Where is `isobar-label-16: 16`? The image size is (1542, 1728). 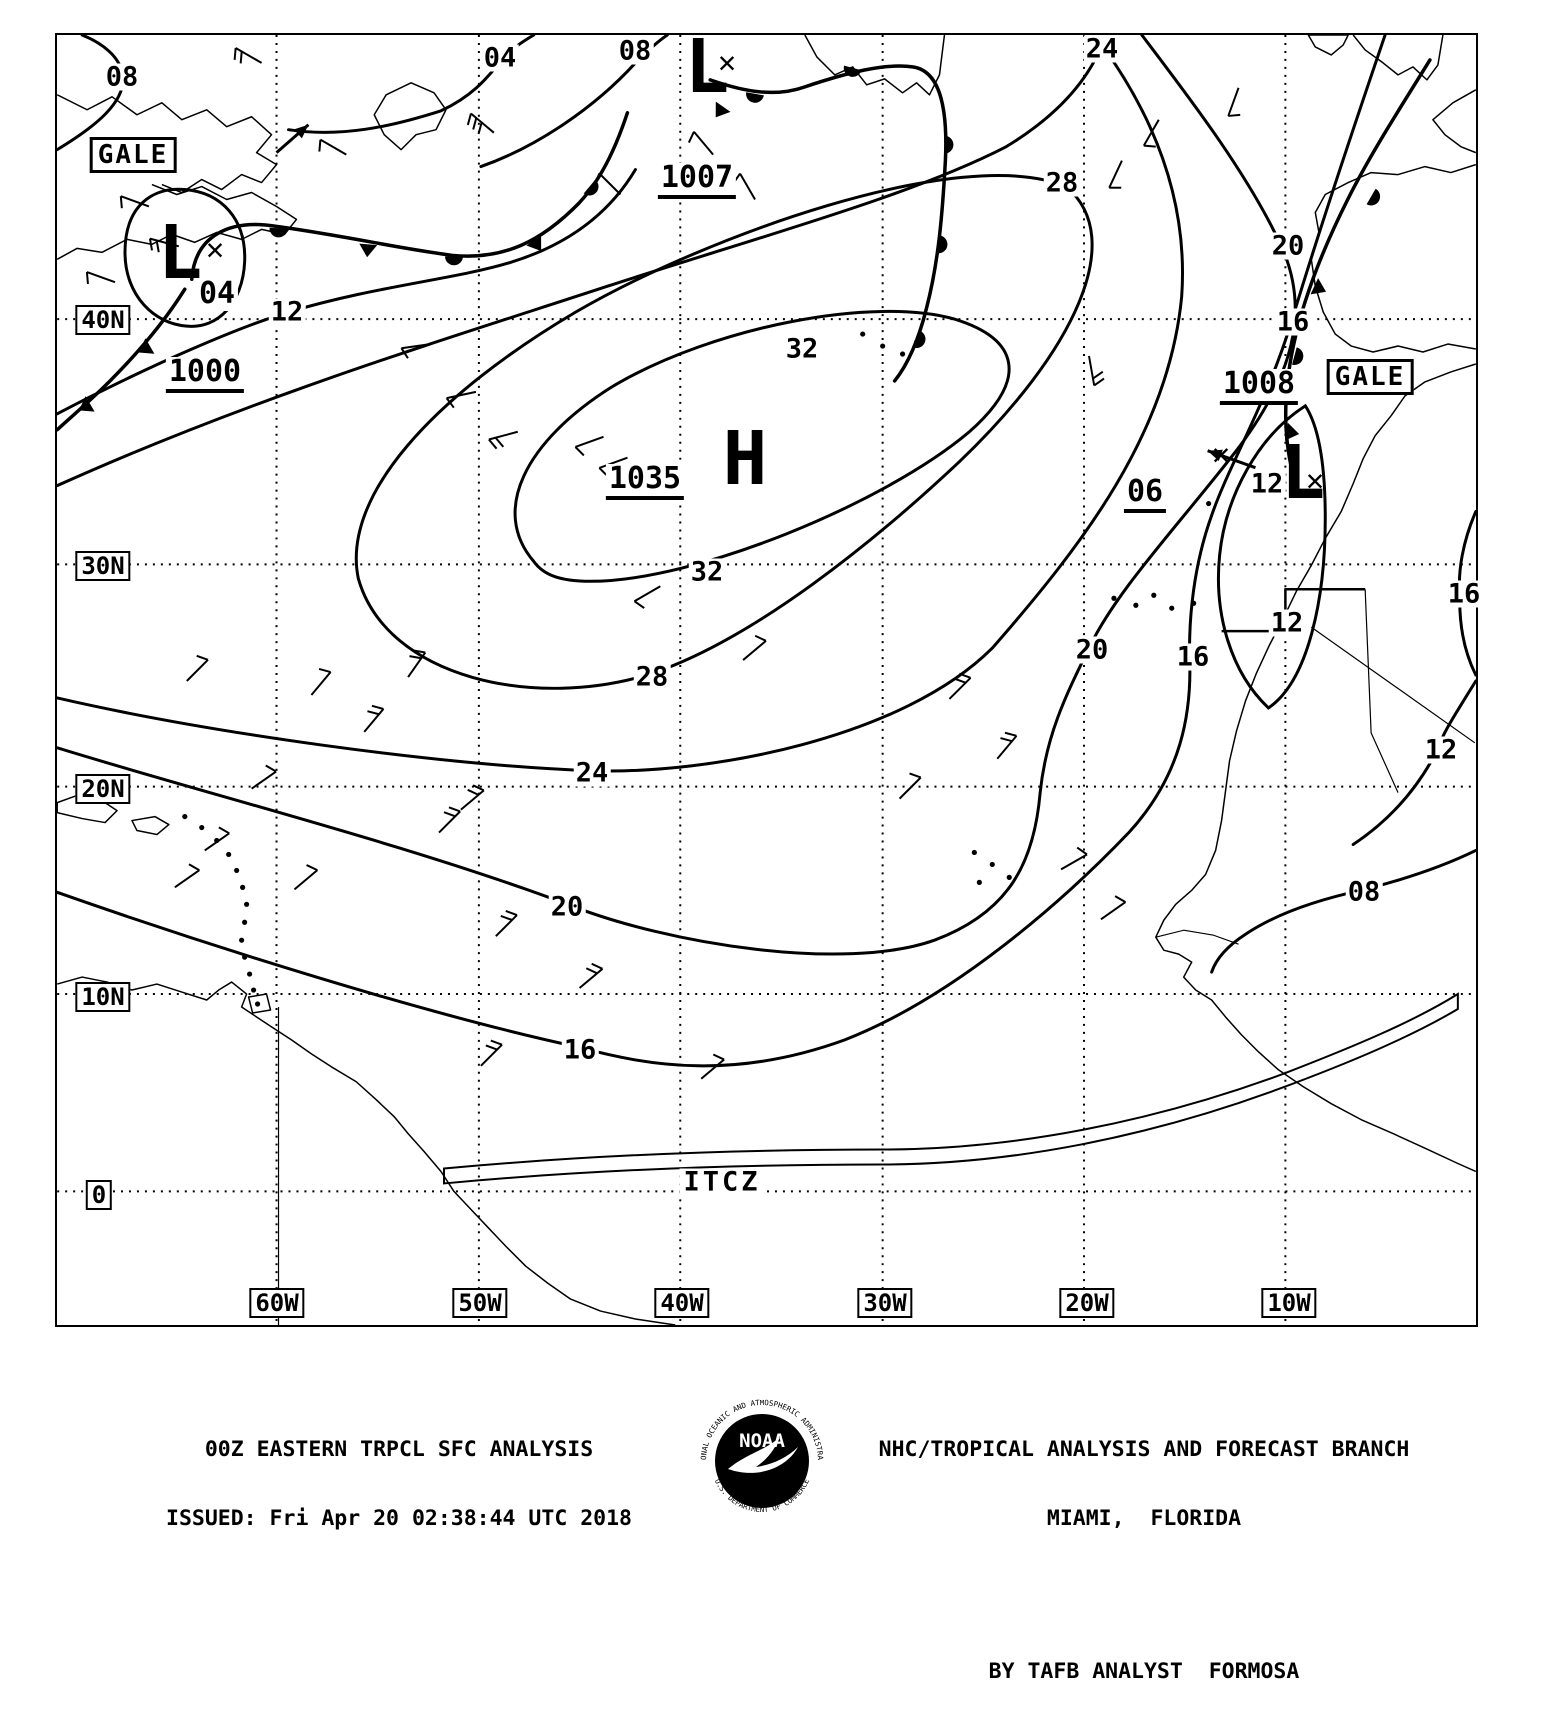 isobar-label-16: 16 is located at coordinates (580, 1050).